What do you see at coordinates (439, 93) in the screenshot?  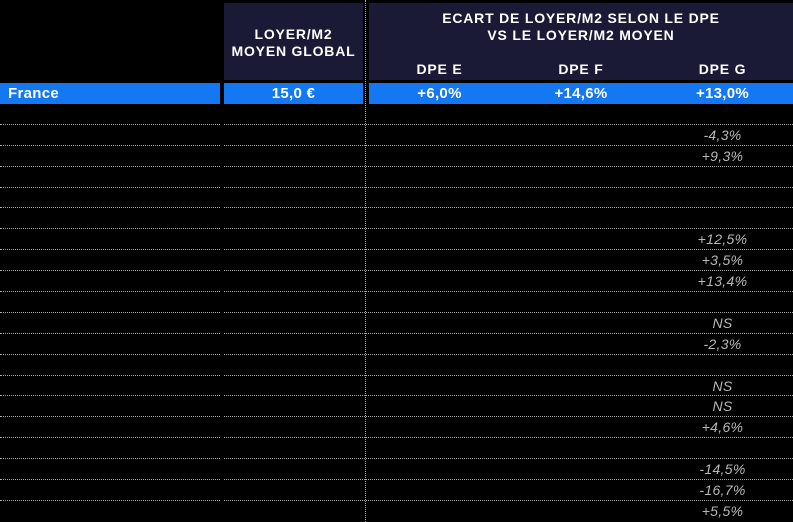 I see `france-dpe-e-value: +6,0%` at bounding box center [439, 93].